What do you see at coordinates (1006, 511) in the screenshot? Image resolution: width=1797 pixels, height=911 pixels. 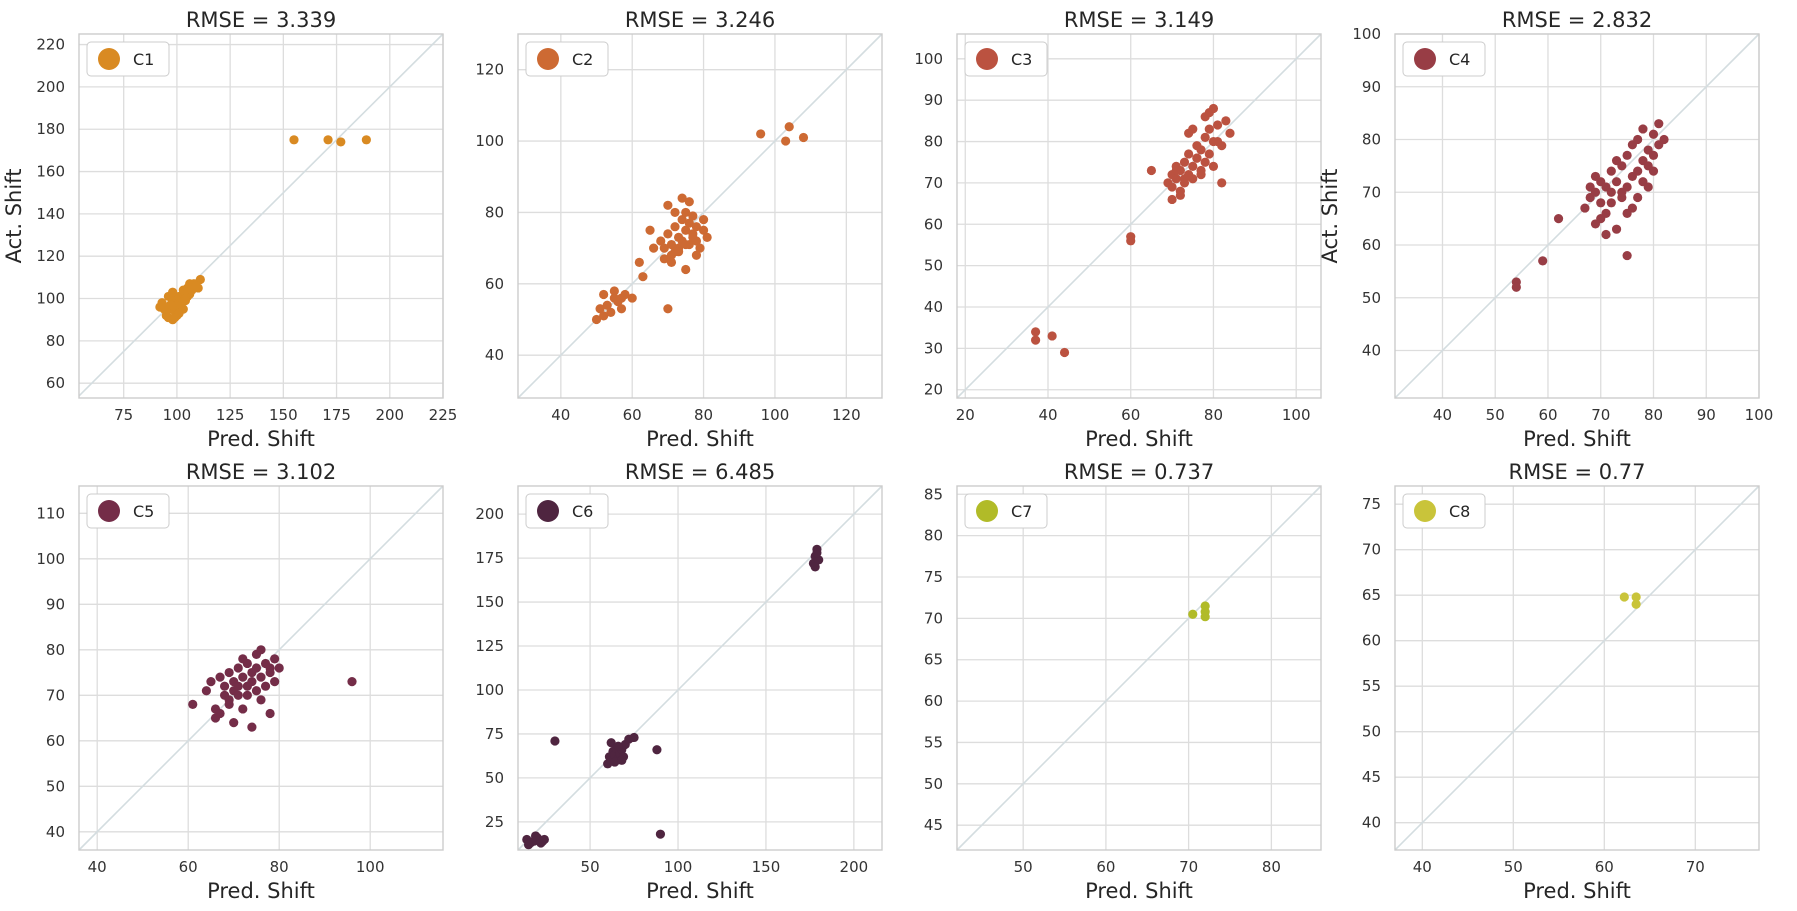 I see `legend: C7` at bounding box center [1006, 511].